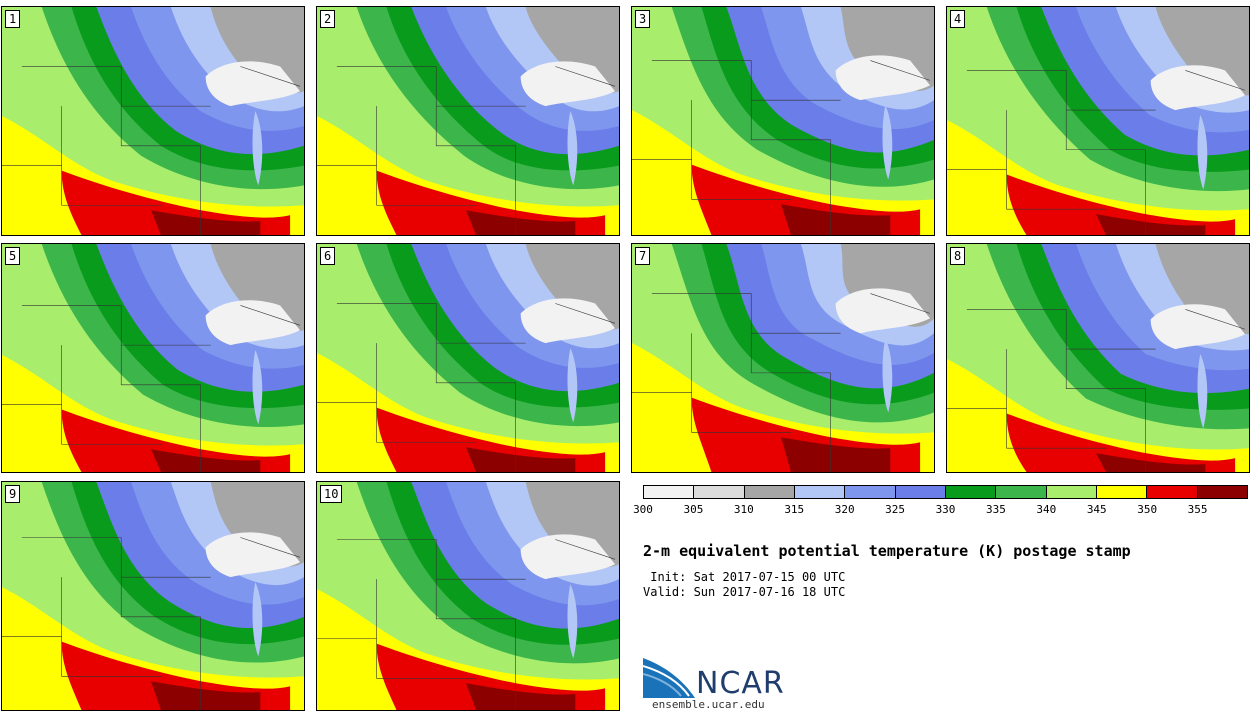 Image resolution: width=1260 pixels, height=713 pixels. Describe the element at coordinates (1096, 509) in the screenshot. I see `colorbar-tick-label: 345` at that location.